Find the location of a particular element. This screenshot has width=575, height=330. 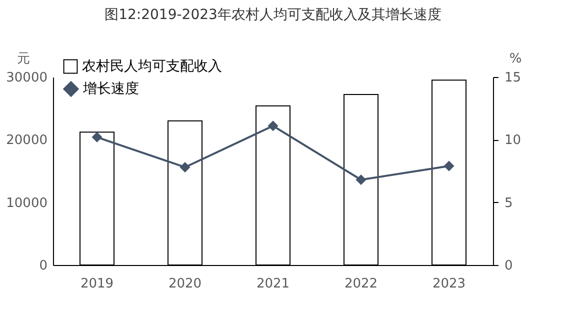

y-tick-label: 20000 is located at coordinates (27, 140).